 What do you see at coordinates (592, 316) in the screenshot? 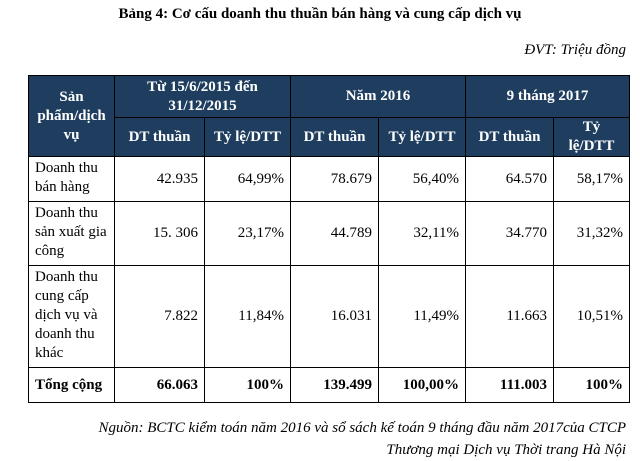
I see `cell-value: 10,51%` at bounding box center [592, 316].